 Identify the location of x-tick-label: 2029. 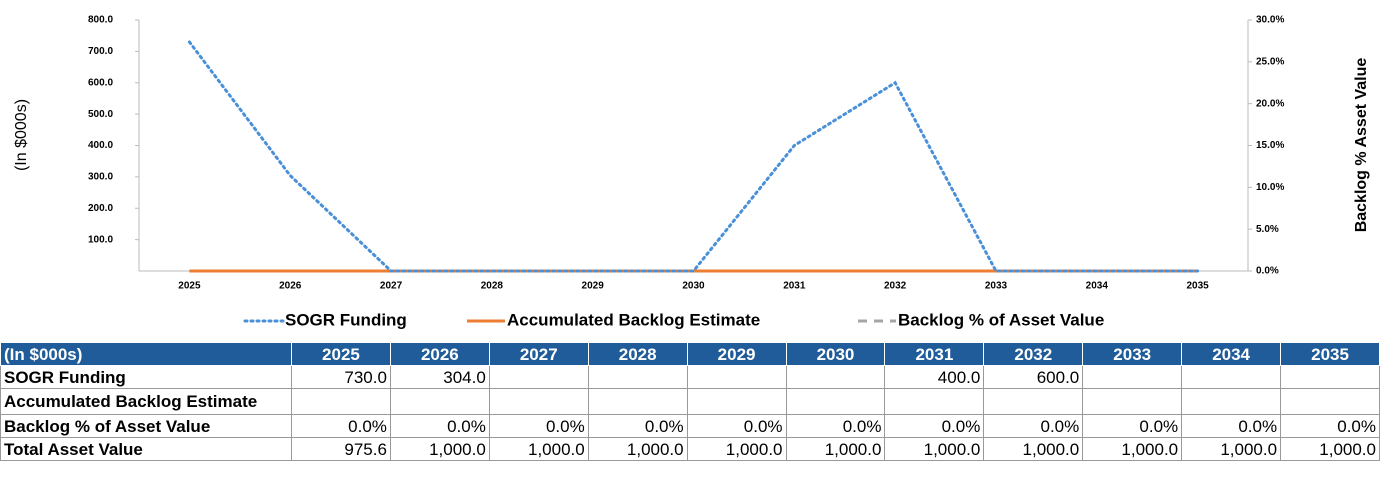
(593, 286).